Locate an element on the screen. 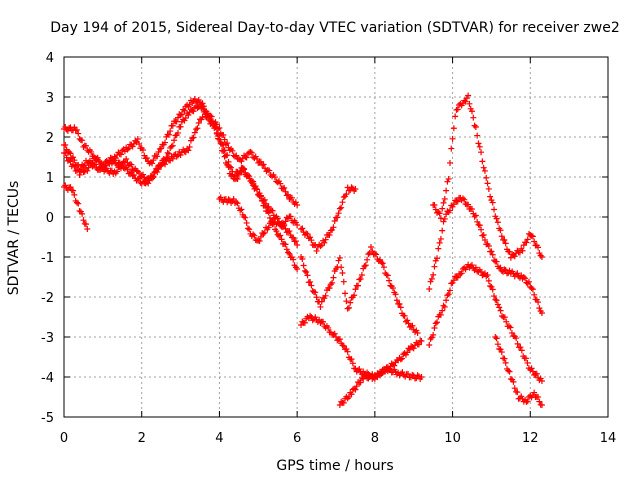 This screenshot has width=640, height=480. y-tick-label: -1 is located at coordinates (47, 258).